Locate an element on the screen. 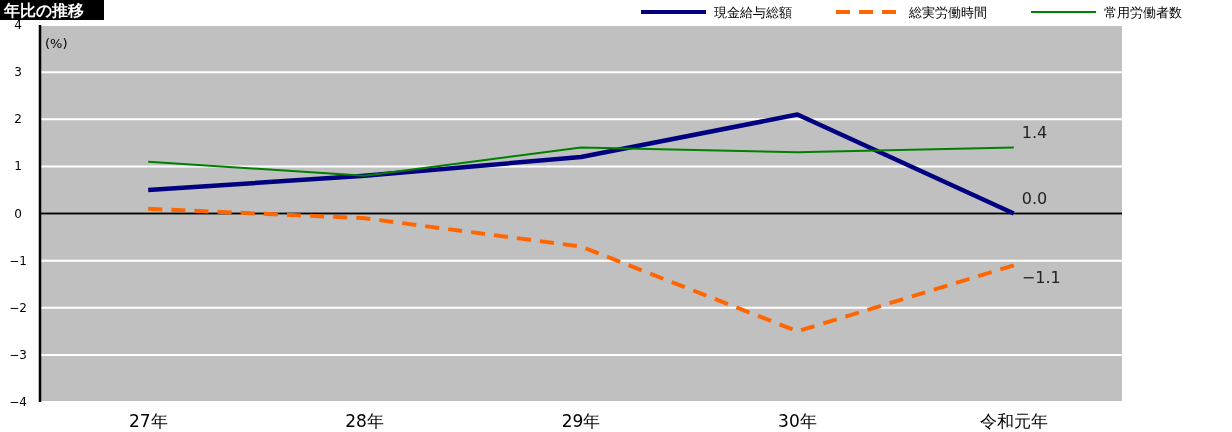 This screenshot has width=1232, height=432. line-series is located at coordinates (581, 161).